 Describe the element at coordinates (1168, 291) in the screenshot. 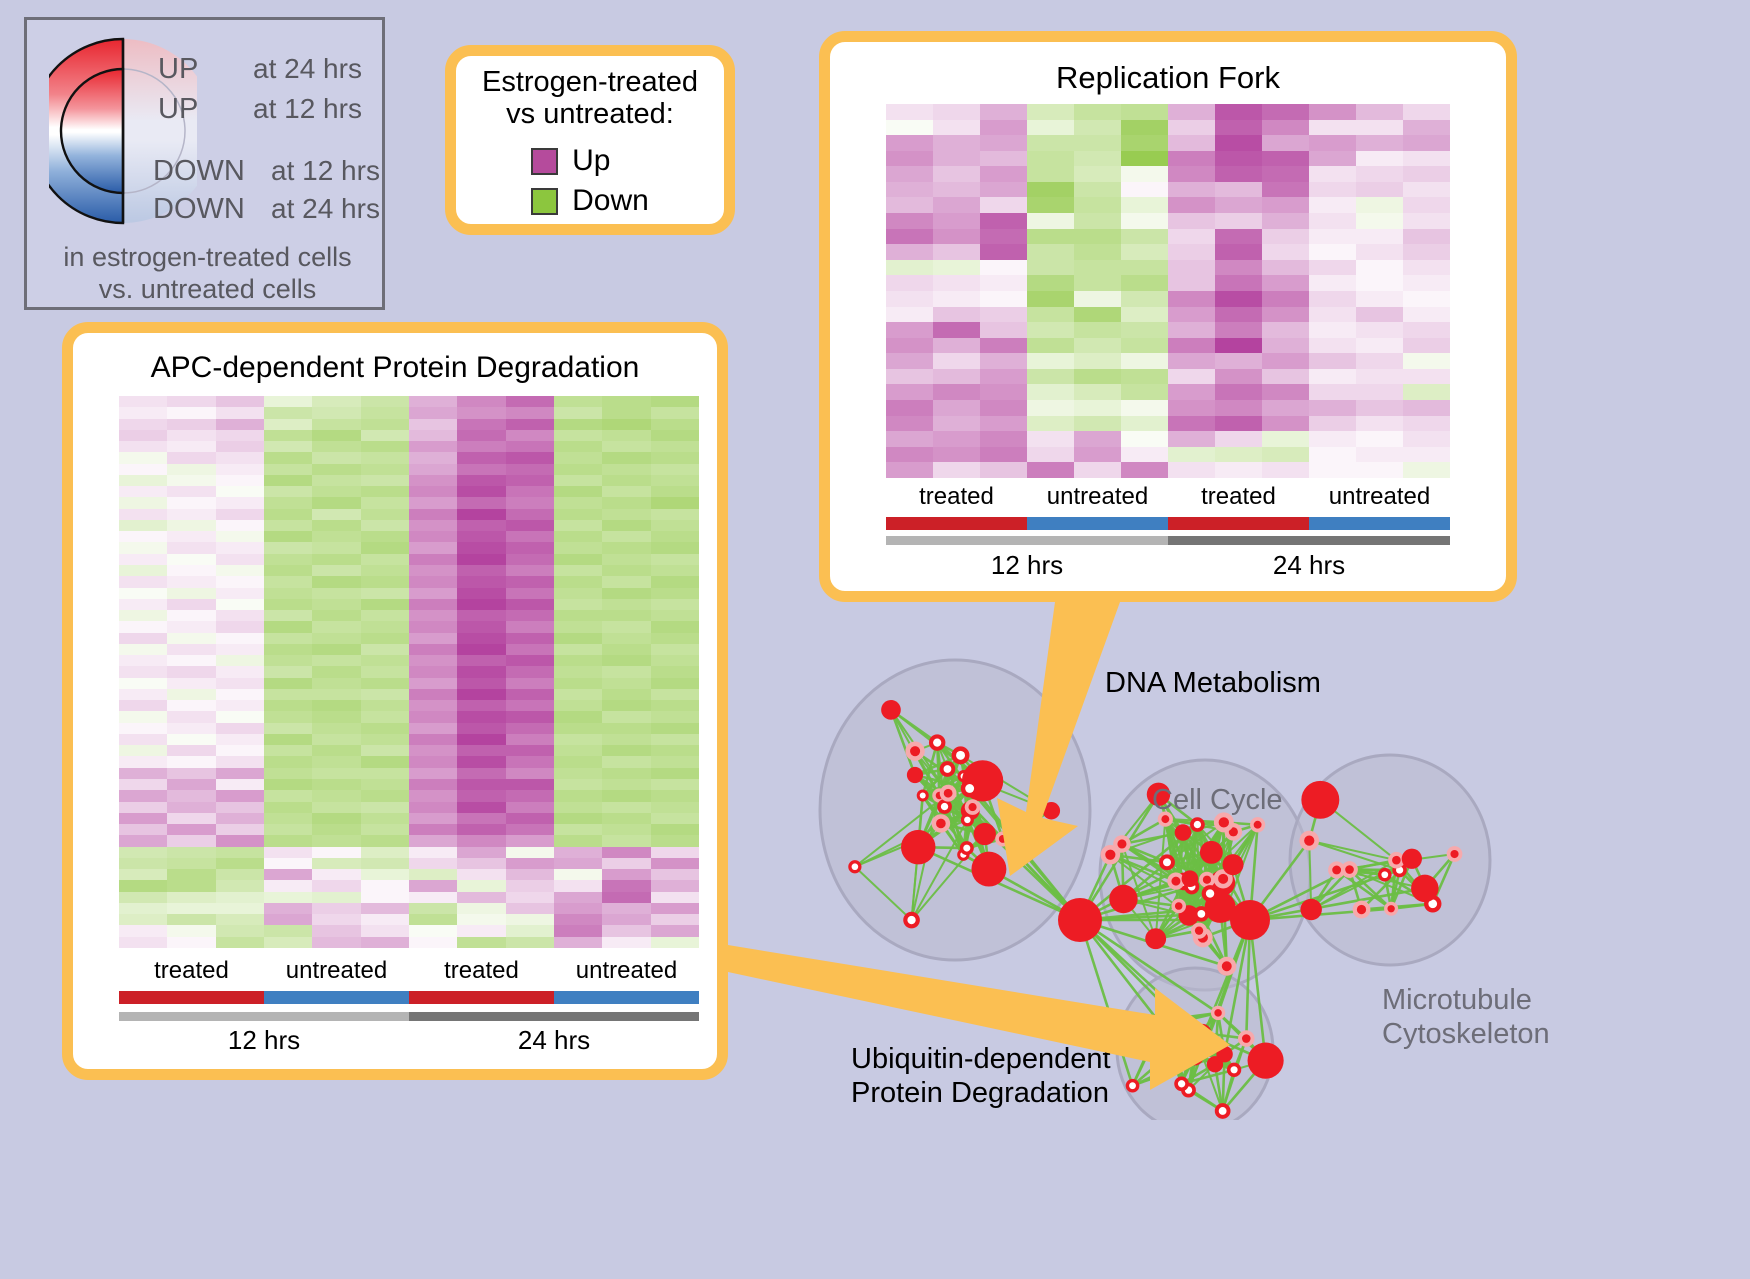

I see `replication-fork-heatmap` at that location.